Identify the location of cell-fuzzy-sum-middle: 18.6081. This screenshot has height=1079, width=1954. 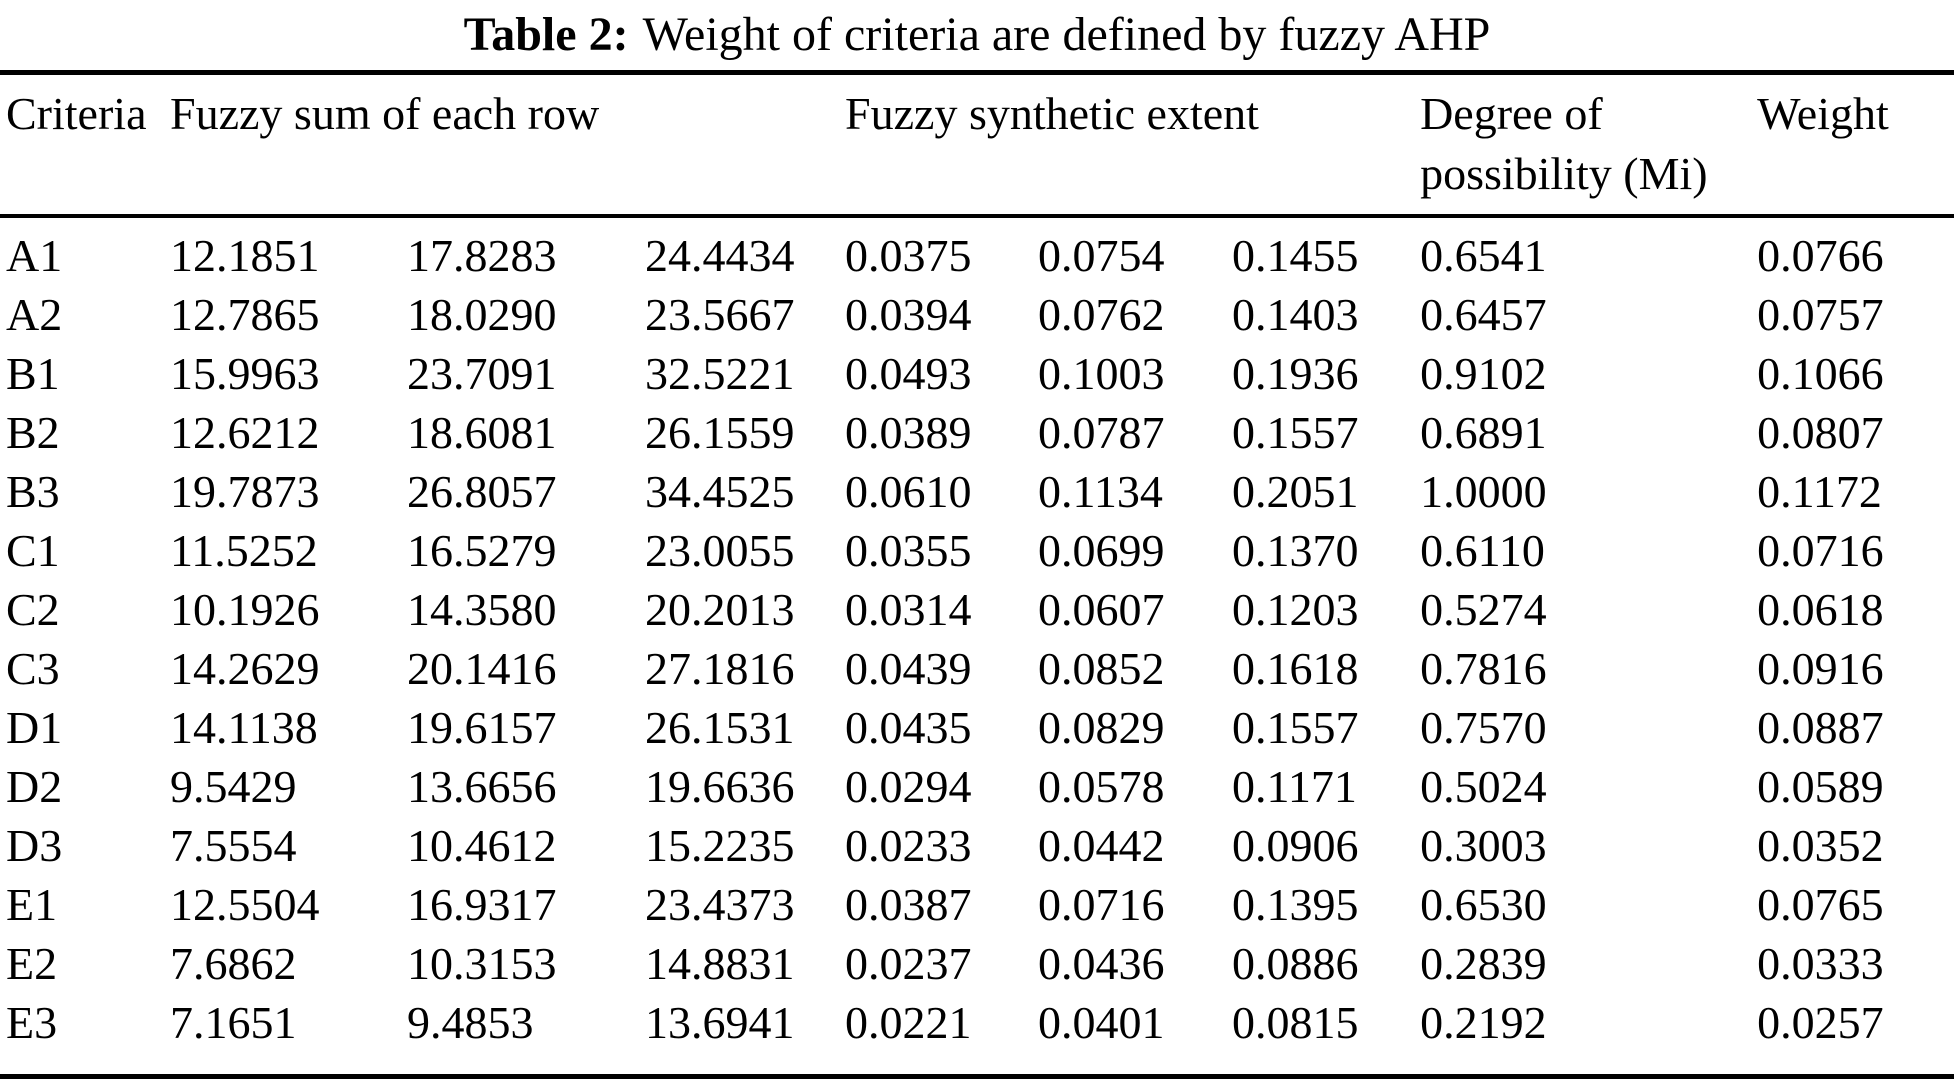
(482, 432).